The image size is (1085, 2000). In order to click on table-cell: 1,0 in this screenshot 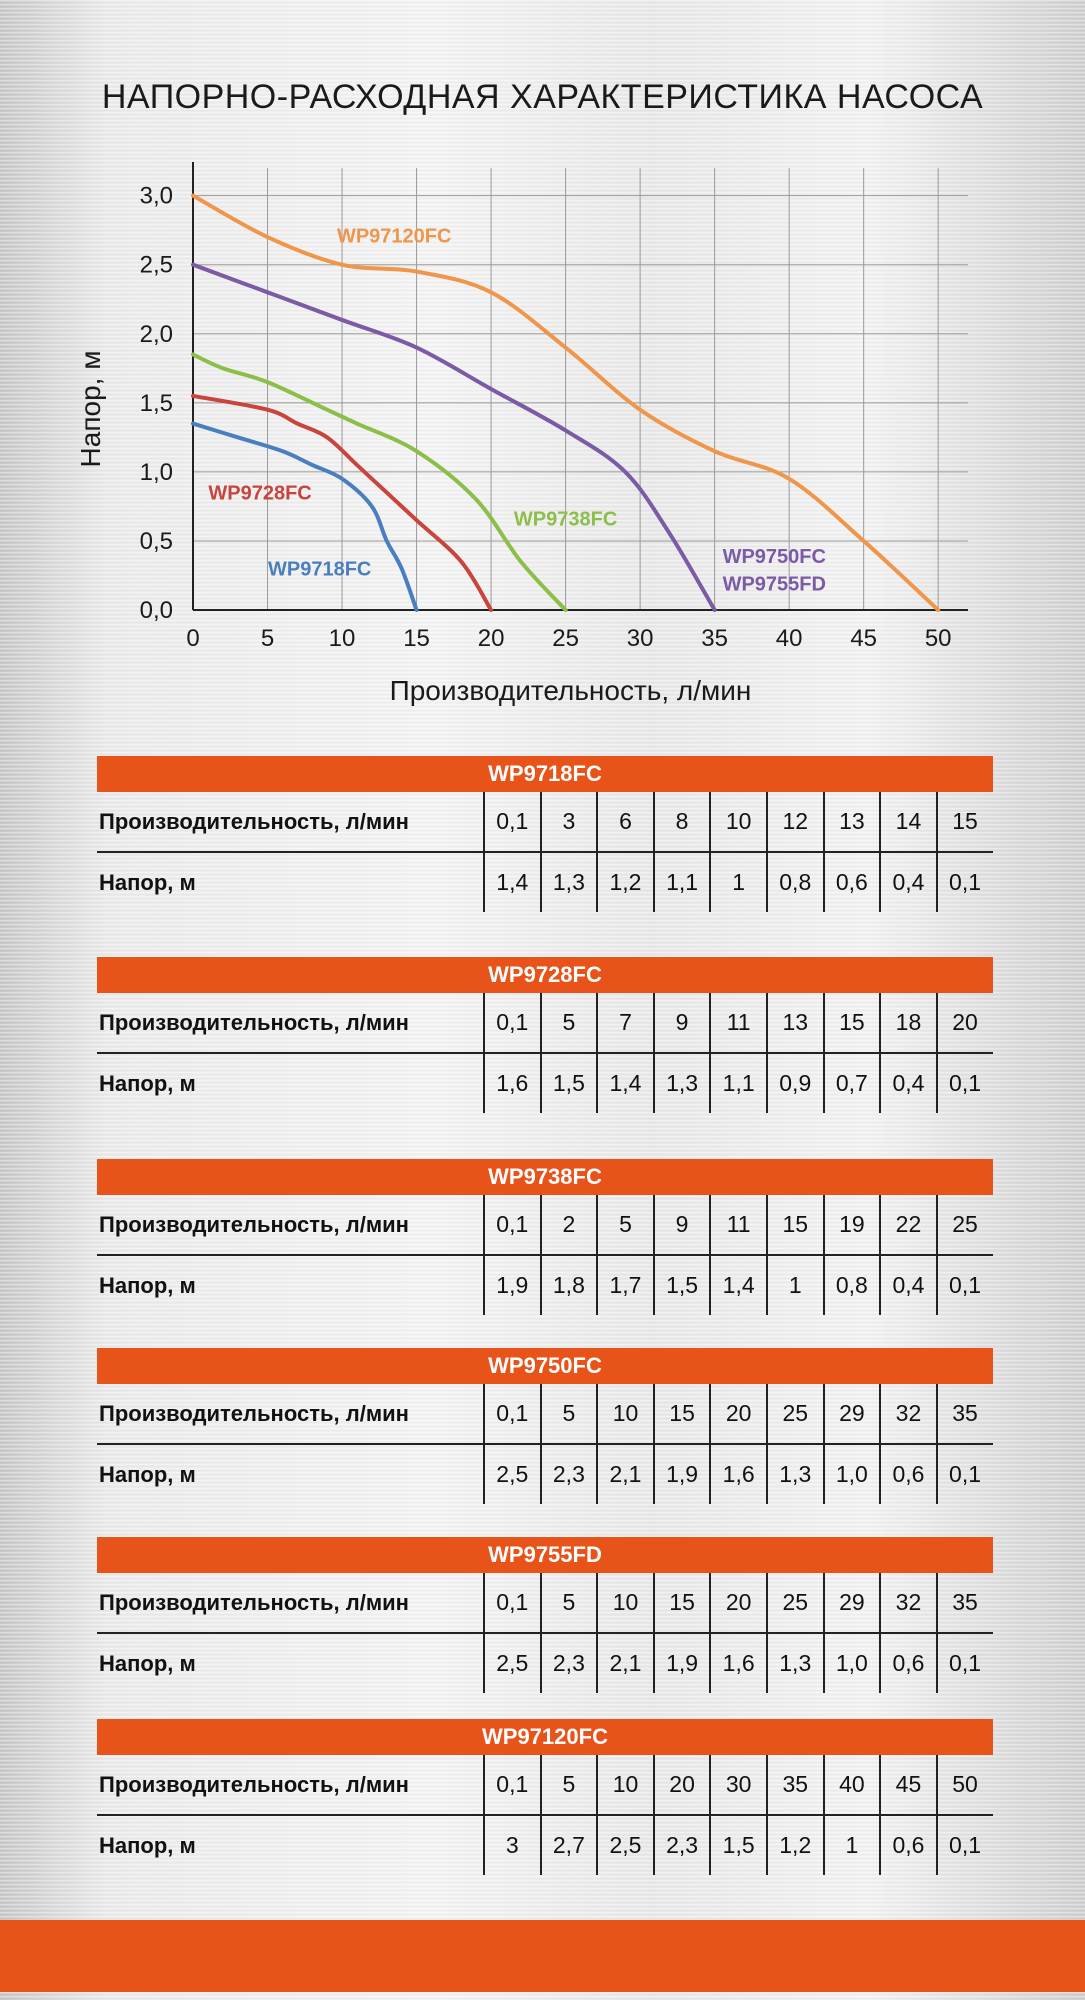, I will do `click(851, 1663)`.